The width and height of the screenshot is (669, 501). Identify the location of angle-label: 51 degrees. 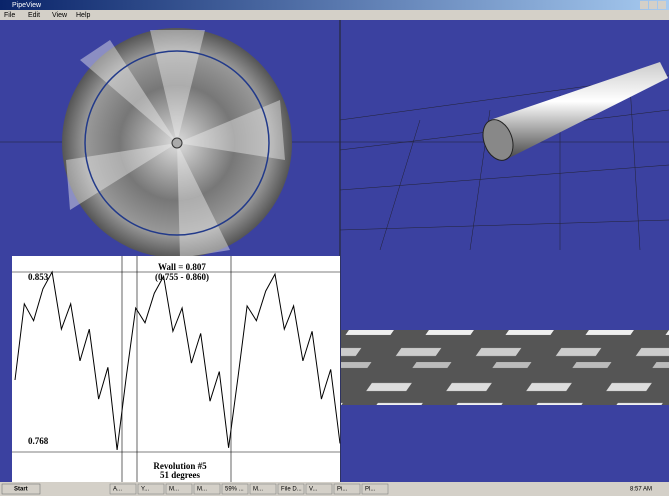
(180, 475).